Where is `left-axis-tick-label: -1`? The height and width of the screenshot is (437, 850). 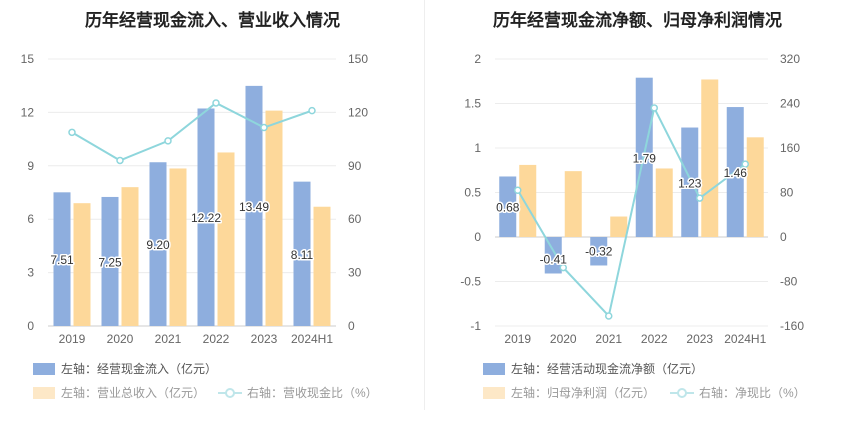 left-axis-tick-label: -1 is located at coordinates (475, 326).